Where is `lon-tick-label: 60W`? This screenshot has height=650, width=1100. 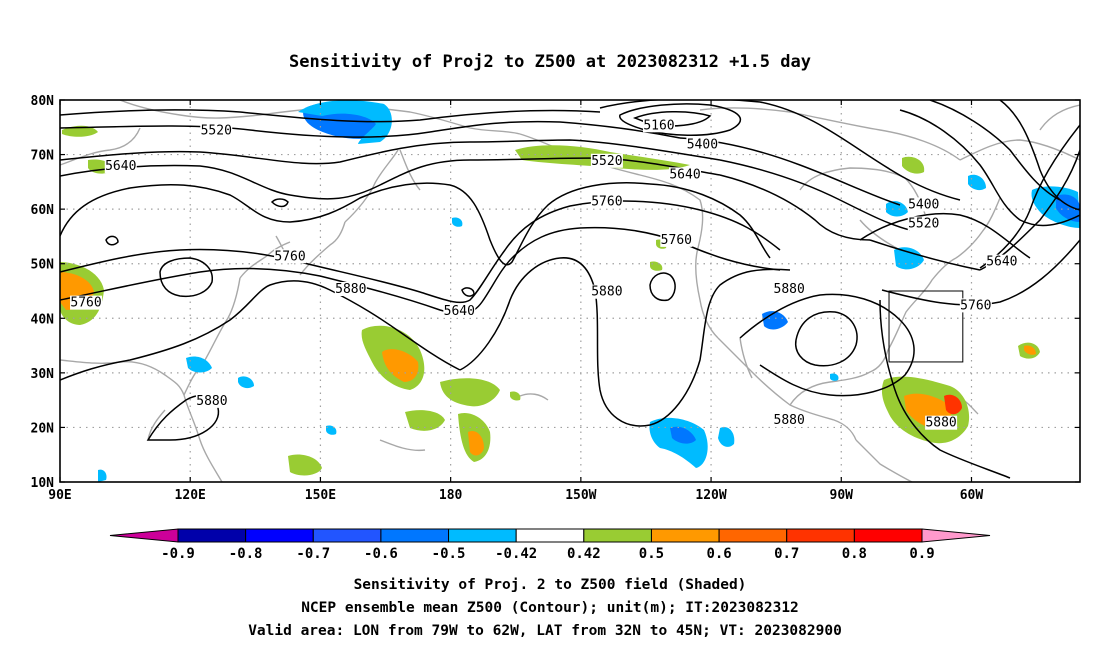
lon-tick-label: 60W is located at coordinates (972, 495).